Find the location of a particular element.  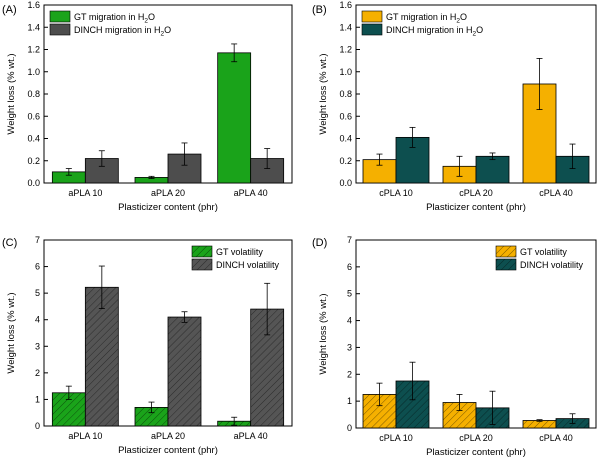

bar-gt is located at coordinates (234, 118).